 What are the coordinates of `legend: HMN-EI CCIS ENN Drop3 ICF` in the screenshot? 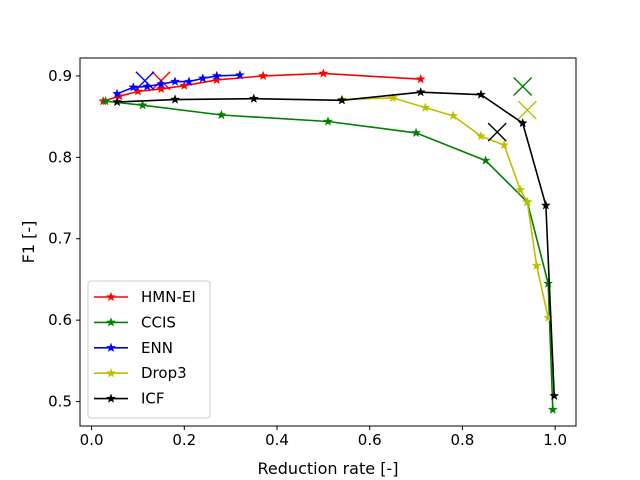 It's located at (149, 349).